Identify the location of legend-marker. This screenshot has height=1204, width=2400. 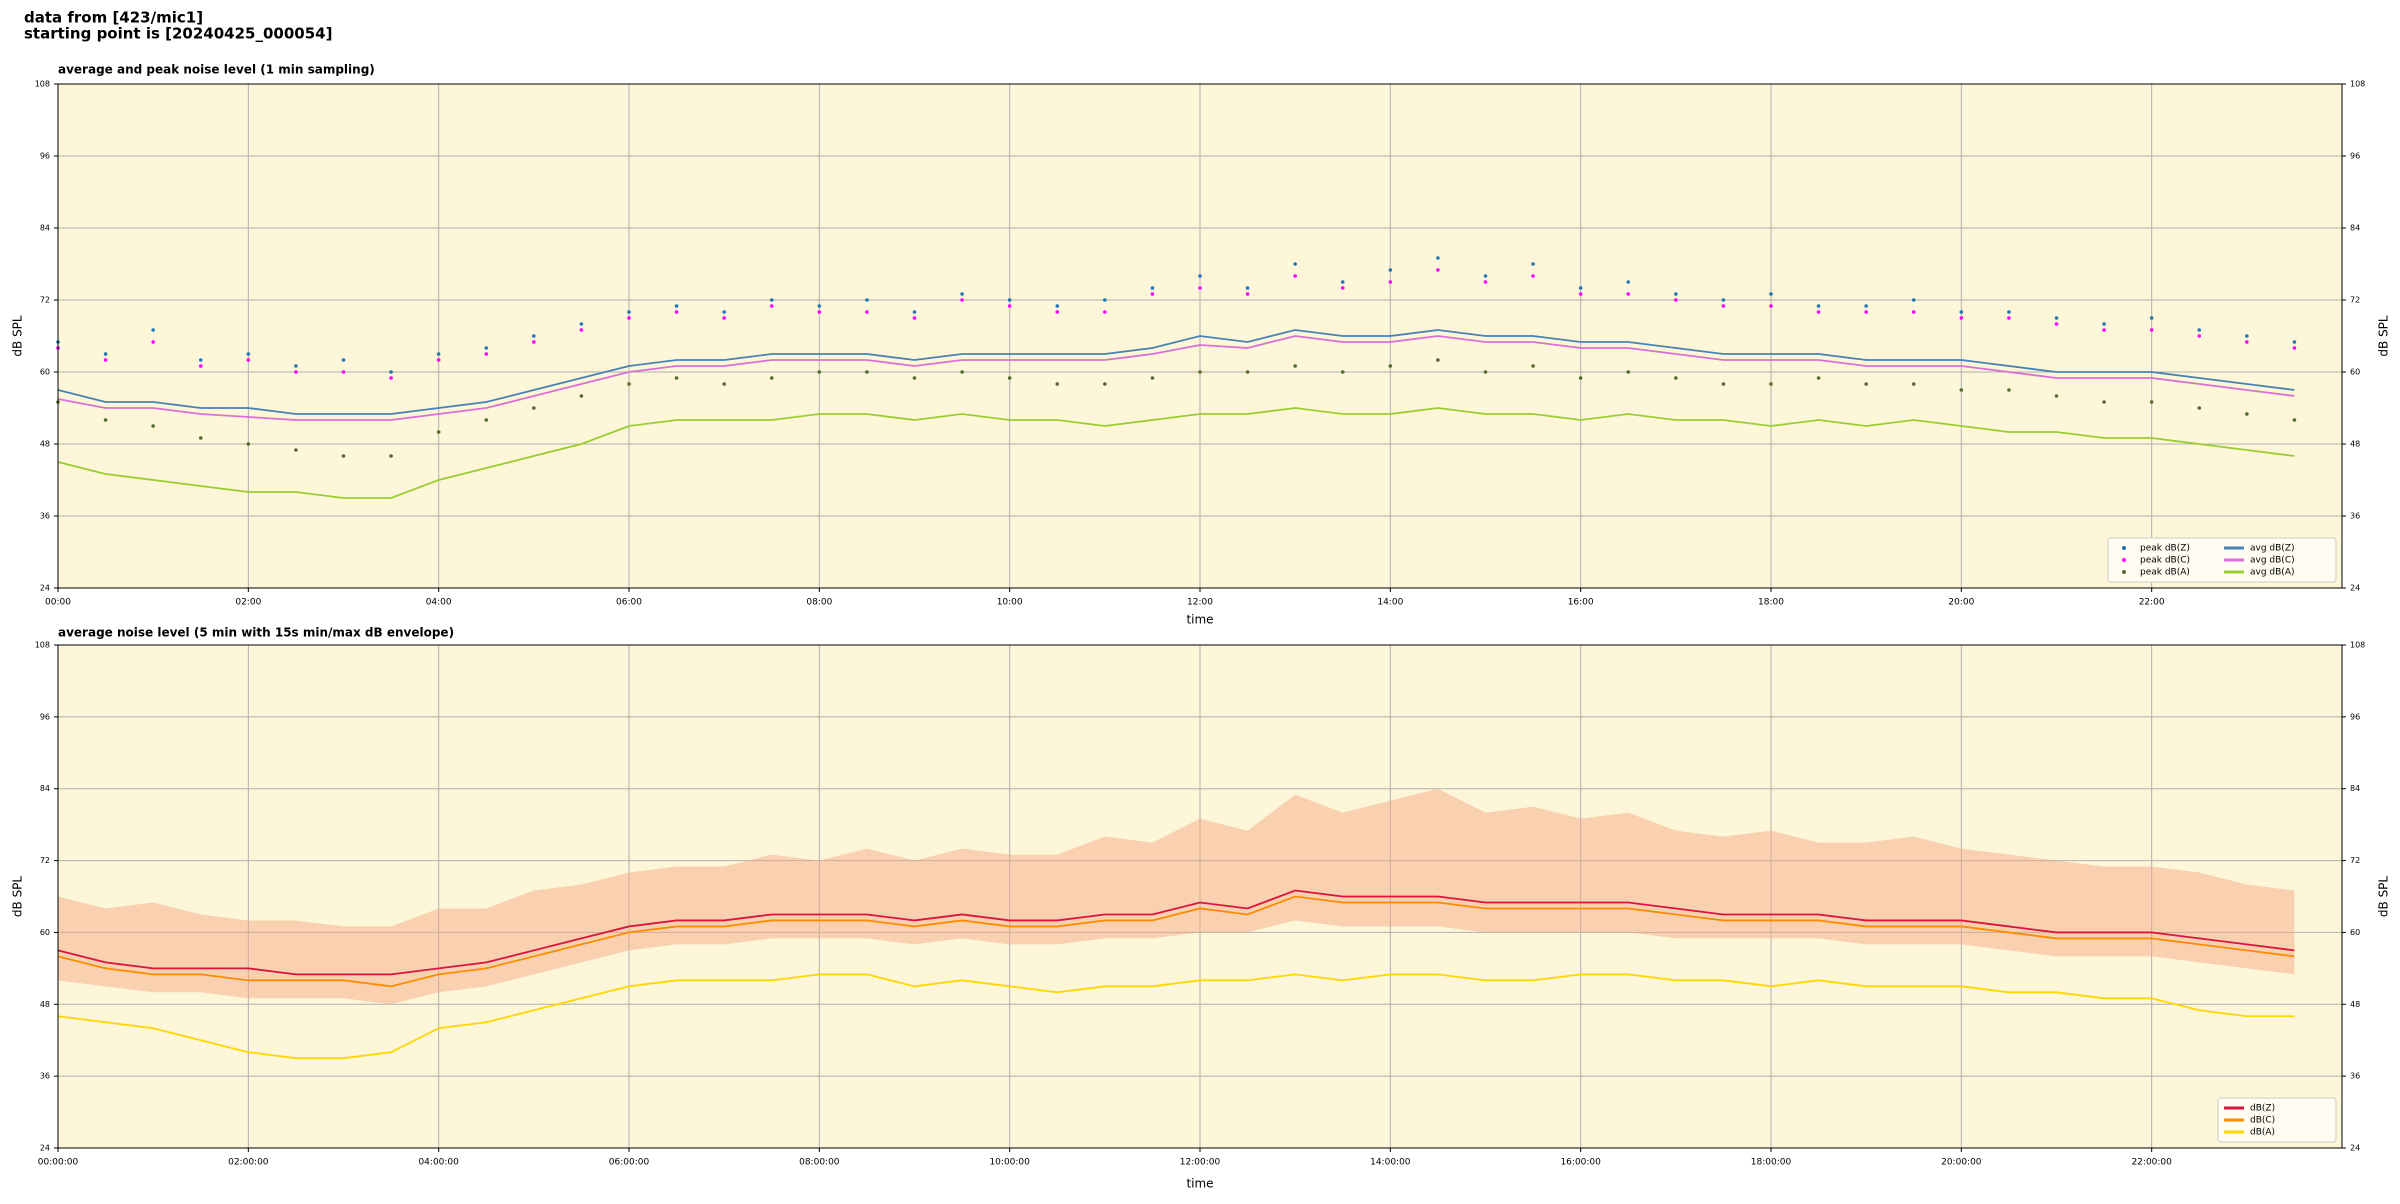
(2124, 572).